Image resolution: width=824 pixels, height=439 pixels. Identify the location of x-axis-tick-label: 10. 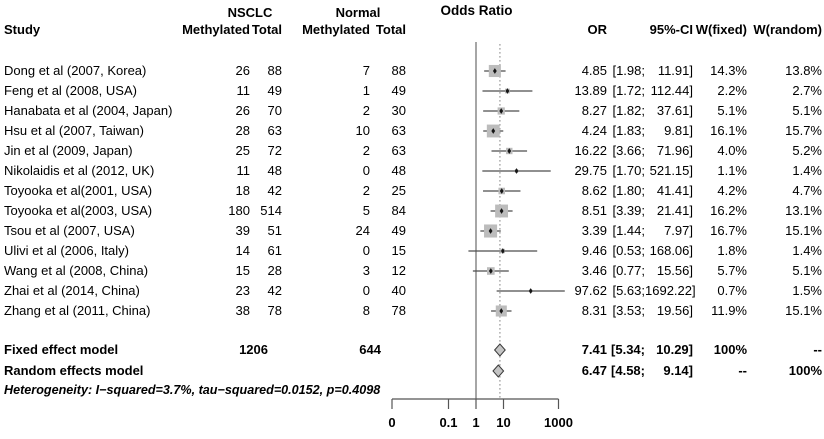
(503, 422).